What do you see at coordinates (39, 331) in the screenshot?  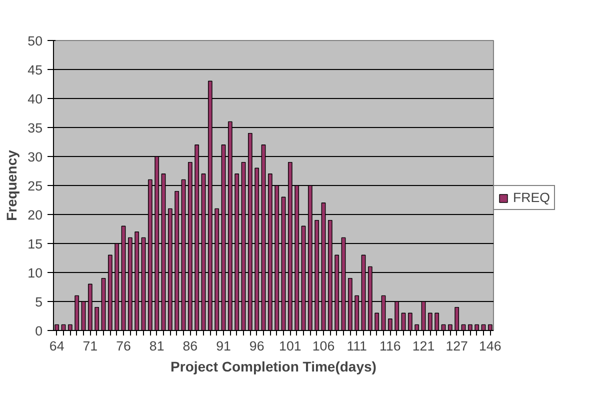 I see `y-tick-label: 0` at bounding box center [39, 331].